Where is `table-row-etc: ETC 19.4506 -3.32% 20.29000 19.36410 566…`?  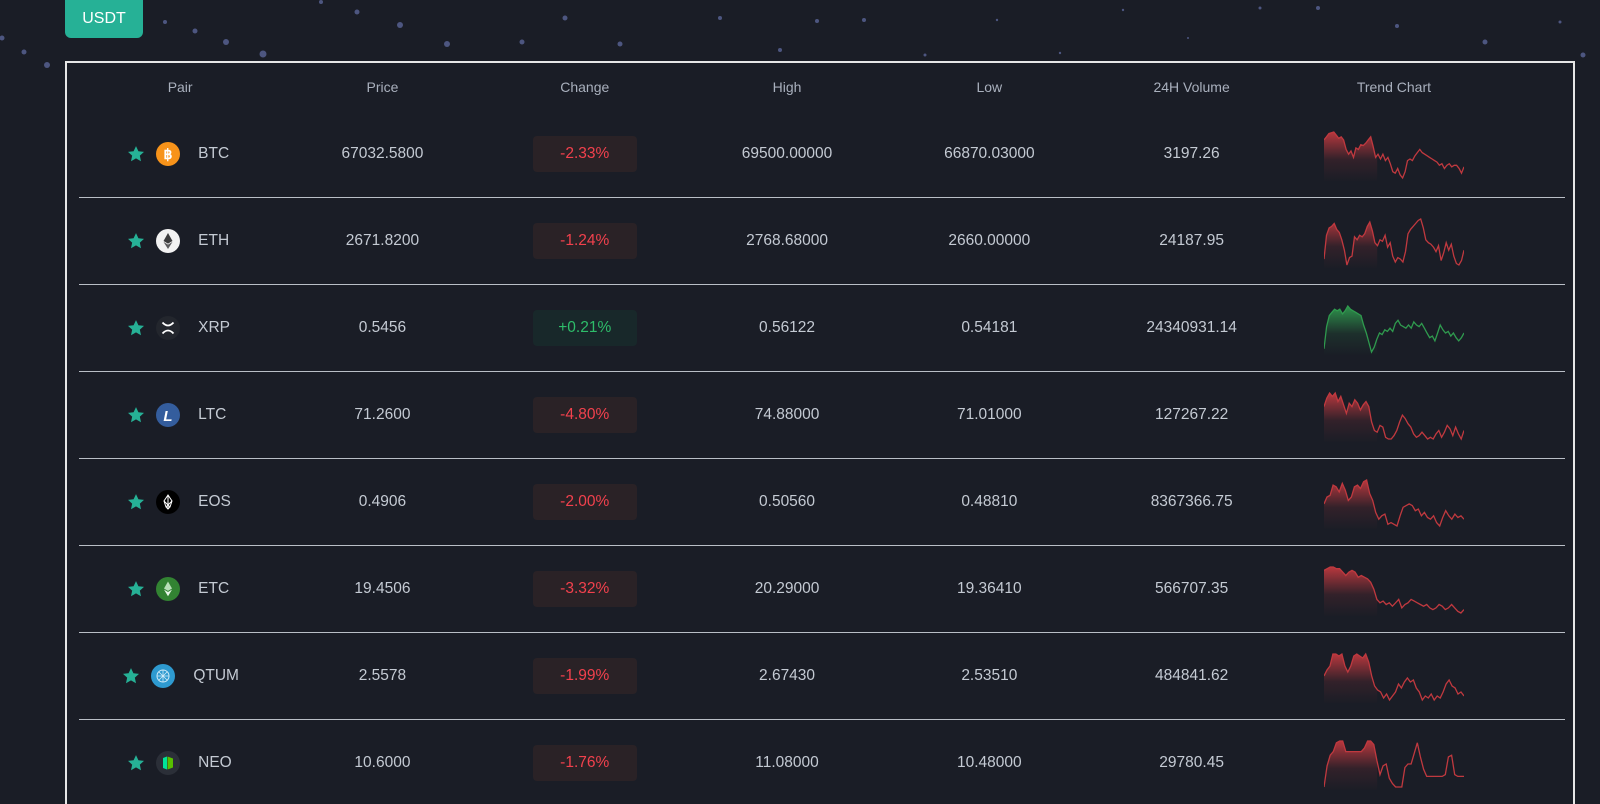 table-row-etc: ETC 19.4506 -3.32% 20.29000 19.36410 566… is located at coordinates (822, 589).